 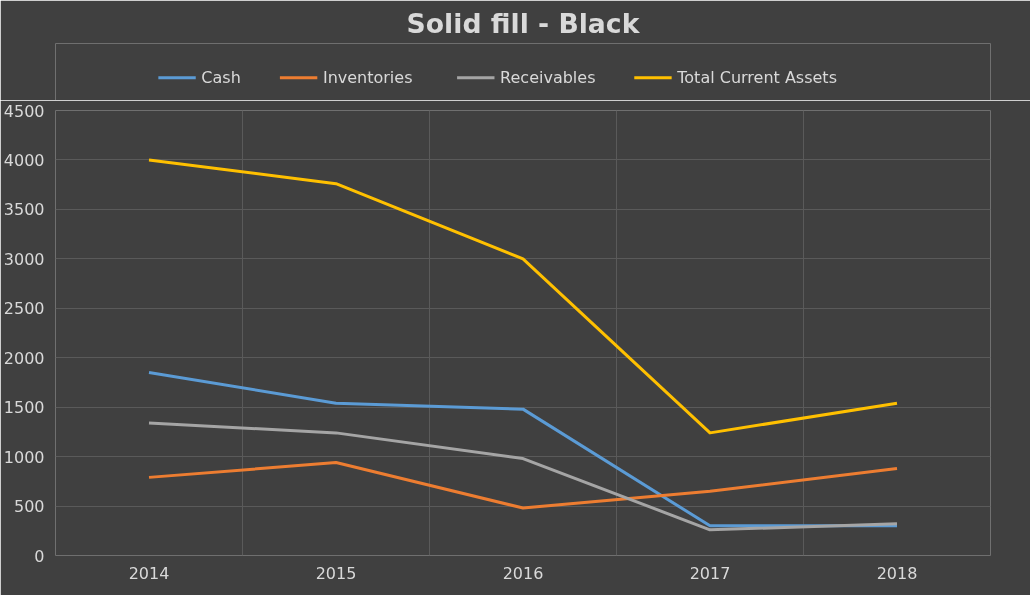 I want to click on y-tick-label: 4500, so click(x=24, y=111).